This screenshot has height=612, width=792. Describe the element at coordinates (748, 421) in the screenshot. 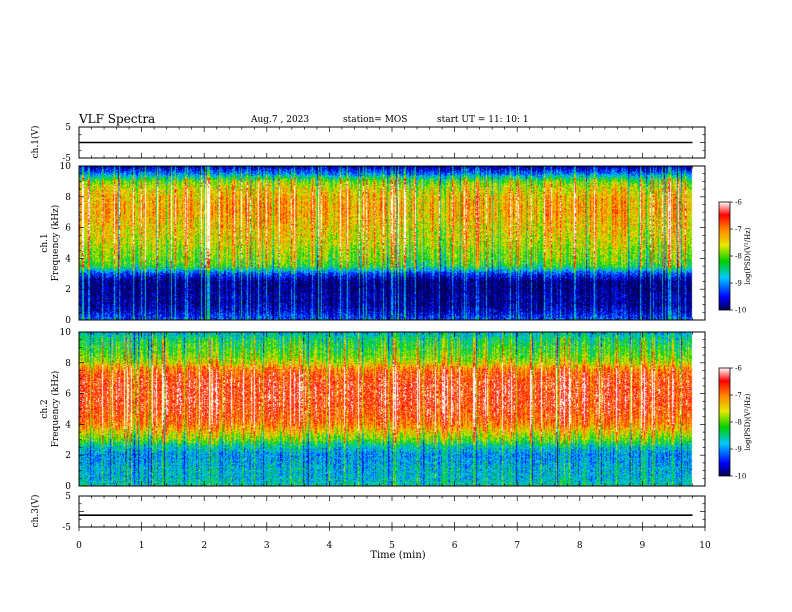

I see `ch2-colorbar-label: log(PSD)(V²/Hz)` at that location.